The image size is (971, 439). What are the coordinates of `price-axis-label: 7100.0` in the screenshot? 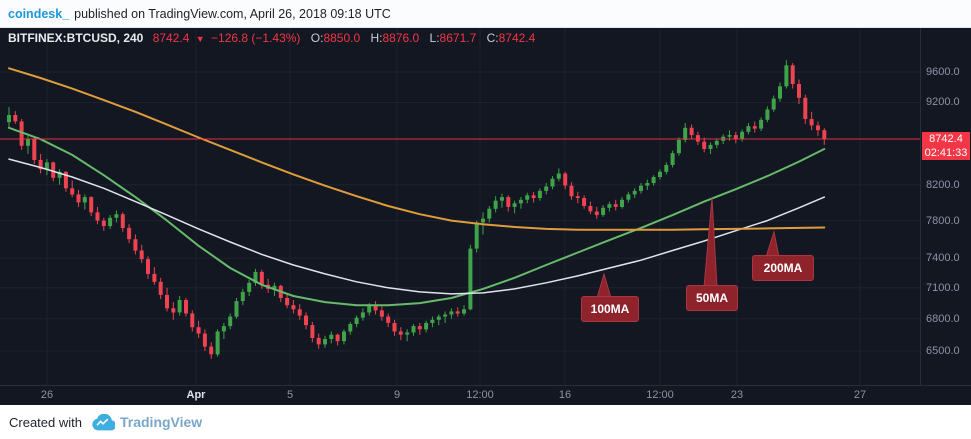 It's located at (943, 288).